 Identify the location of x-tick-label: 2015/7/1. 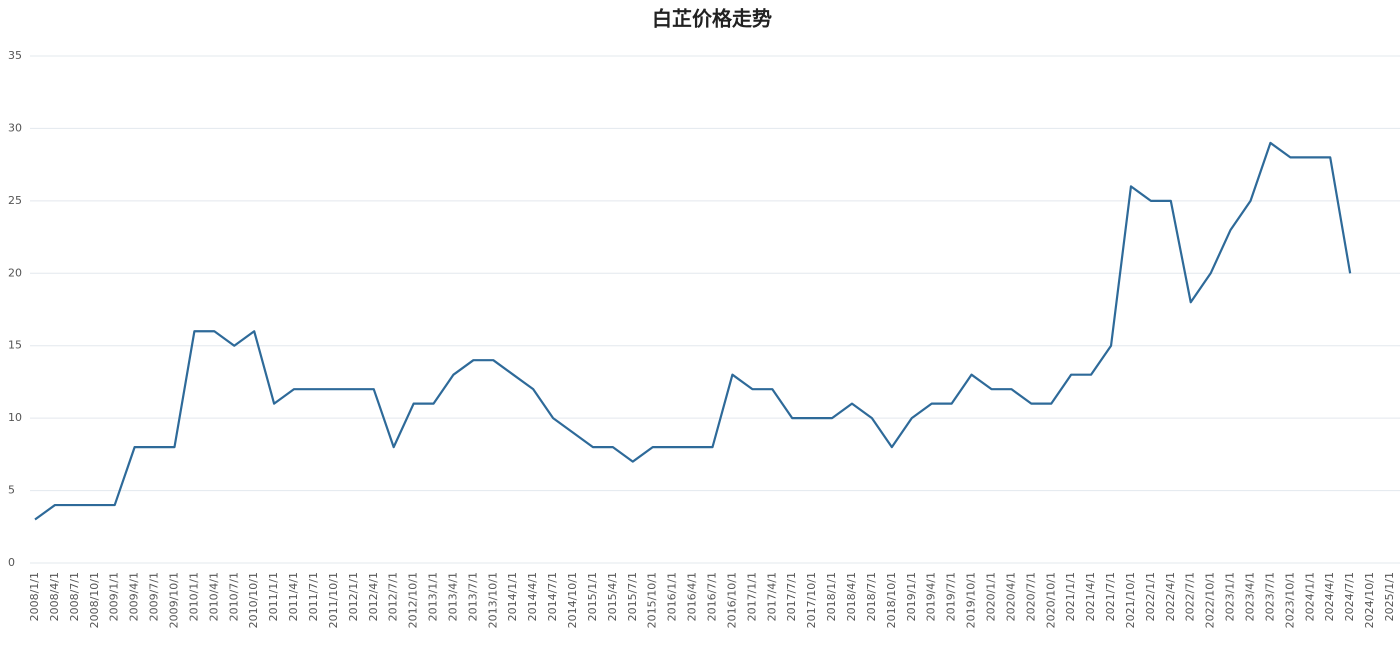
(632, 596).